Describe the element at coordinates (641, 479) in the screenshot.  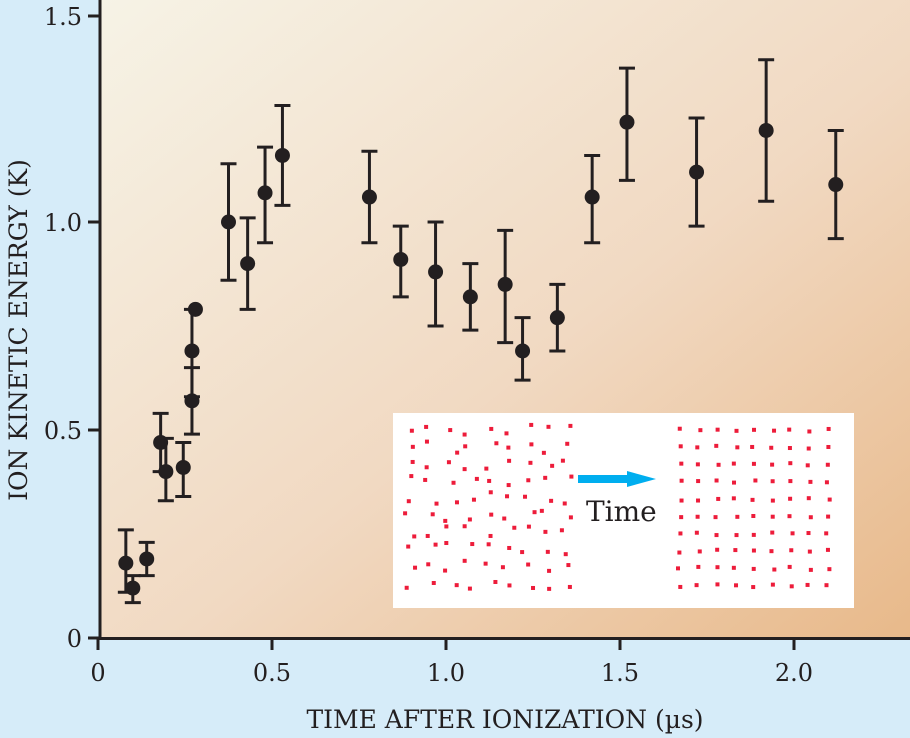
I see `inset-arrow-head` at that location.